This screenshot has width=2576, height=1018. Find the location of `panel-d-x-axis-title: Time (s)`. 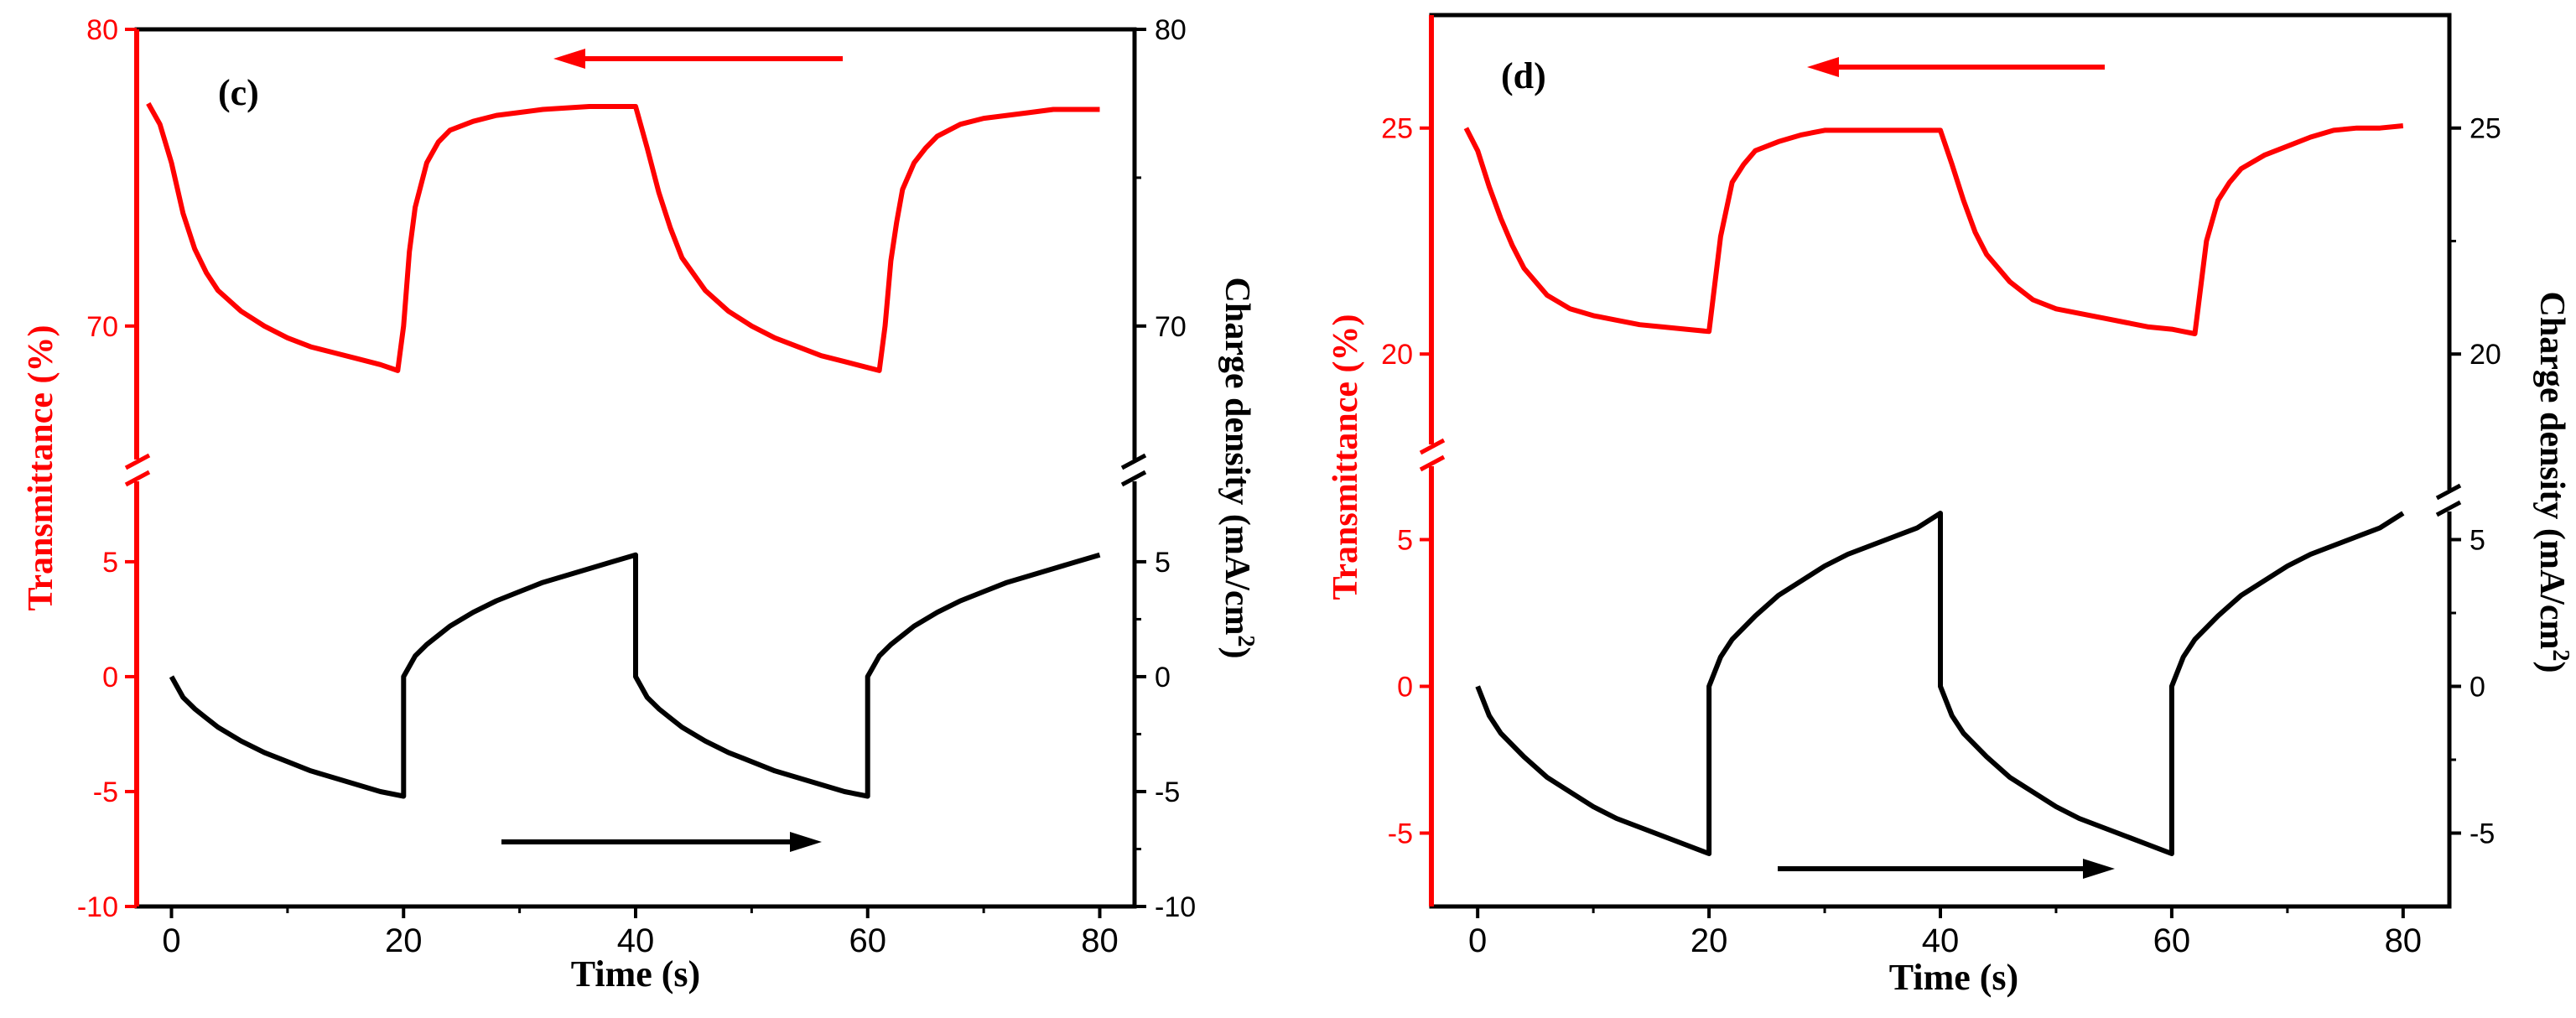

panel-d-x-axis-title: Time (s) is located at coordinates (1953, 977).